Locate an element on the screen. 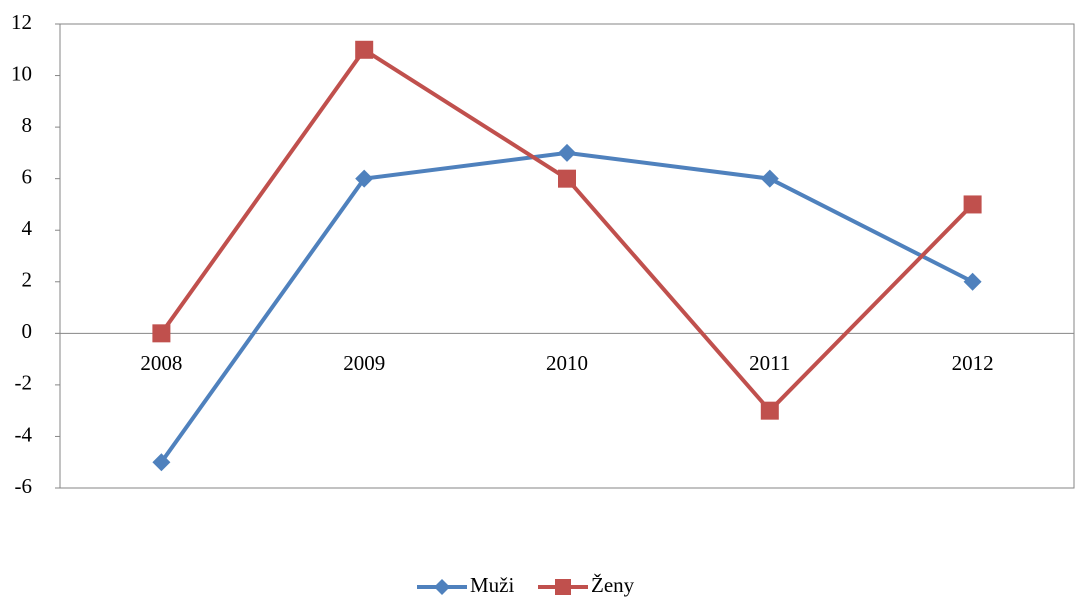  x-tick-label: 2008 is located at coordinates (161, 363).